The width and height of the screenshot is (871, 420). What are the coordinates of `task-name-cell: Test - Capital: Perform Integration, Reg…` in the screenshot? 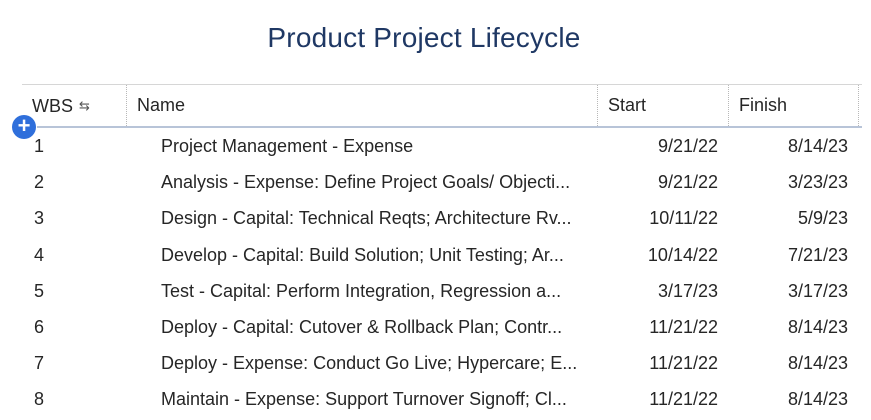 It's located at (361, 290).